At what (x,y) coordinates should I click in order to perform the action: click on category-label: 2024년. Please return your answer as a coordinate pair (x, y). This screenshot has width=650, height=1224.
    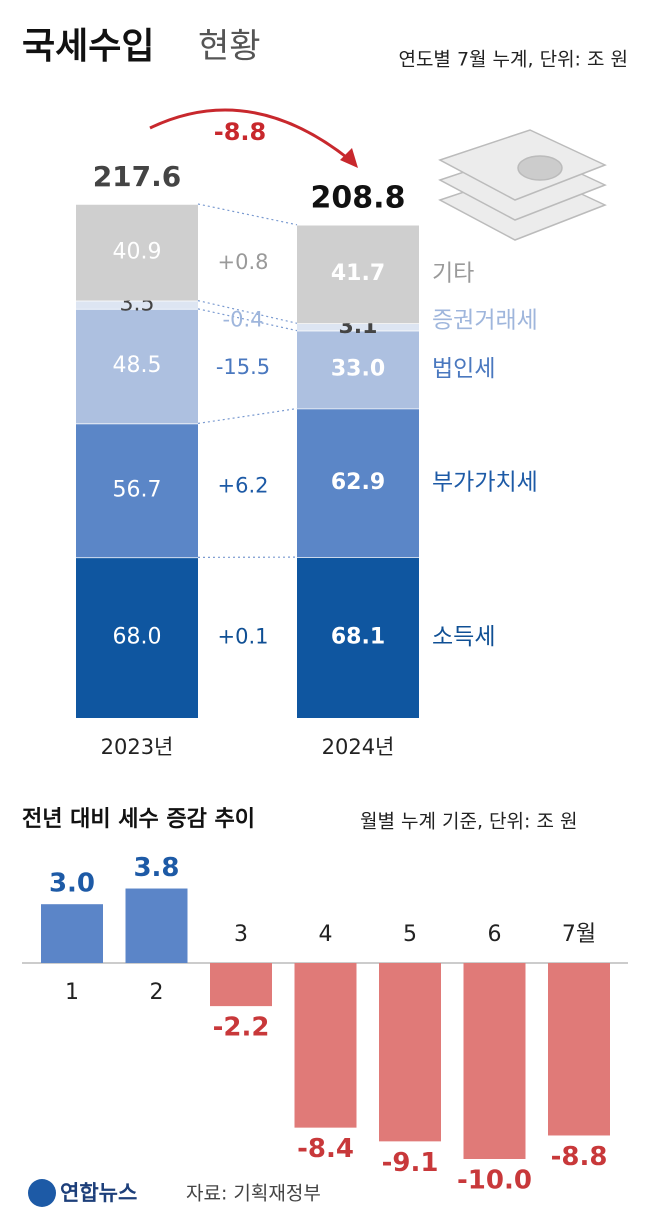
    Looking at the image, I should click on (358, 747).